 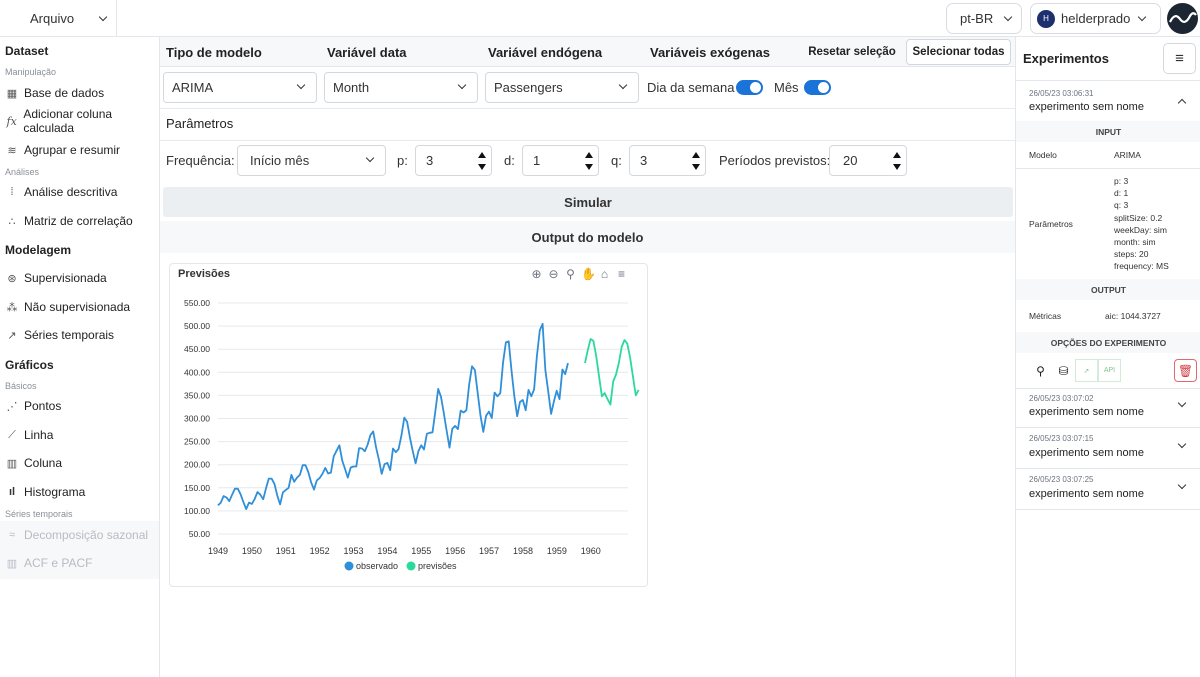 I want to click on periods-stepper, so click(x=897, y=161).